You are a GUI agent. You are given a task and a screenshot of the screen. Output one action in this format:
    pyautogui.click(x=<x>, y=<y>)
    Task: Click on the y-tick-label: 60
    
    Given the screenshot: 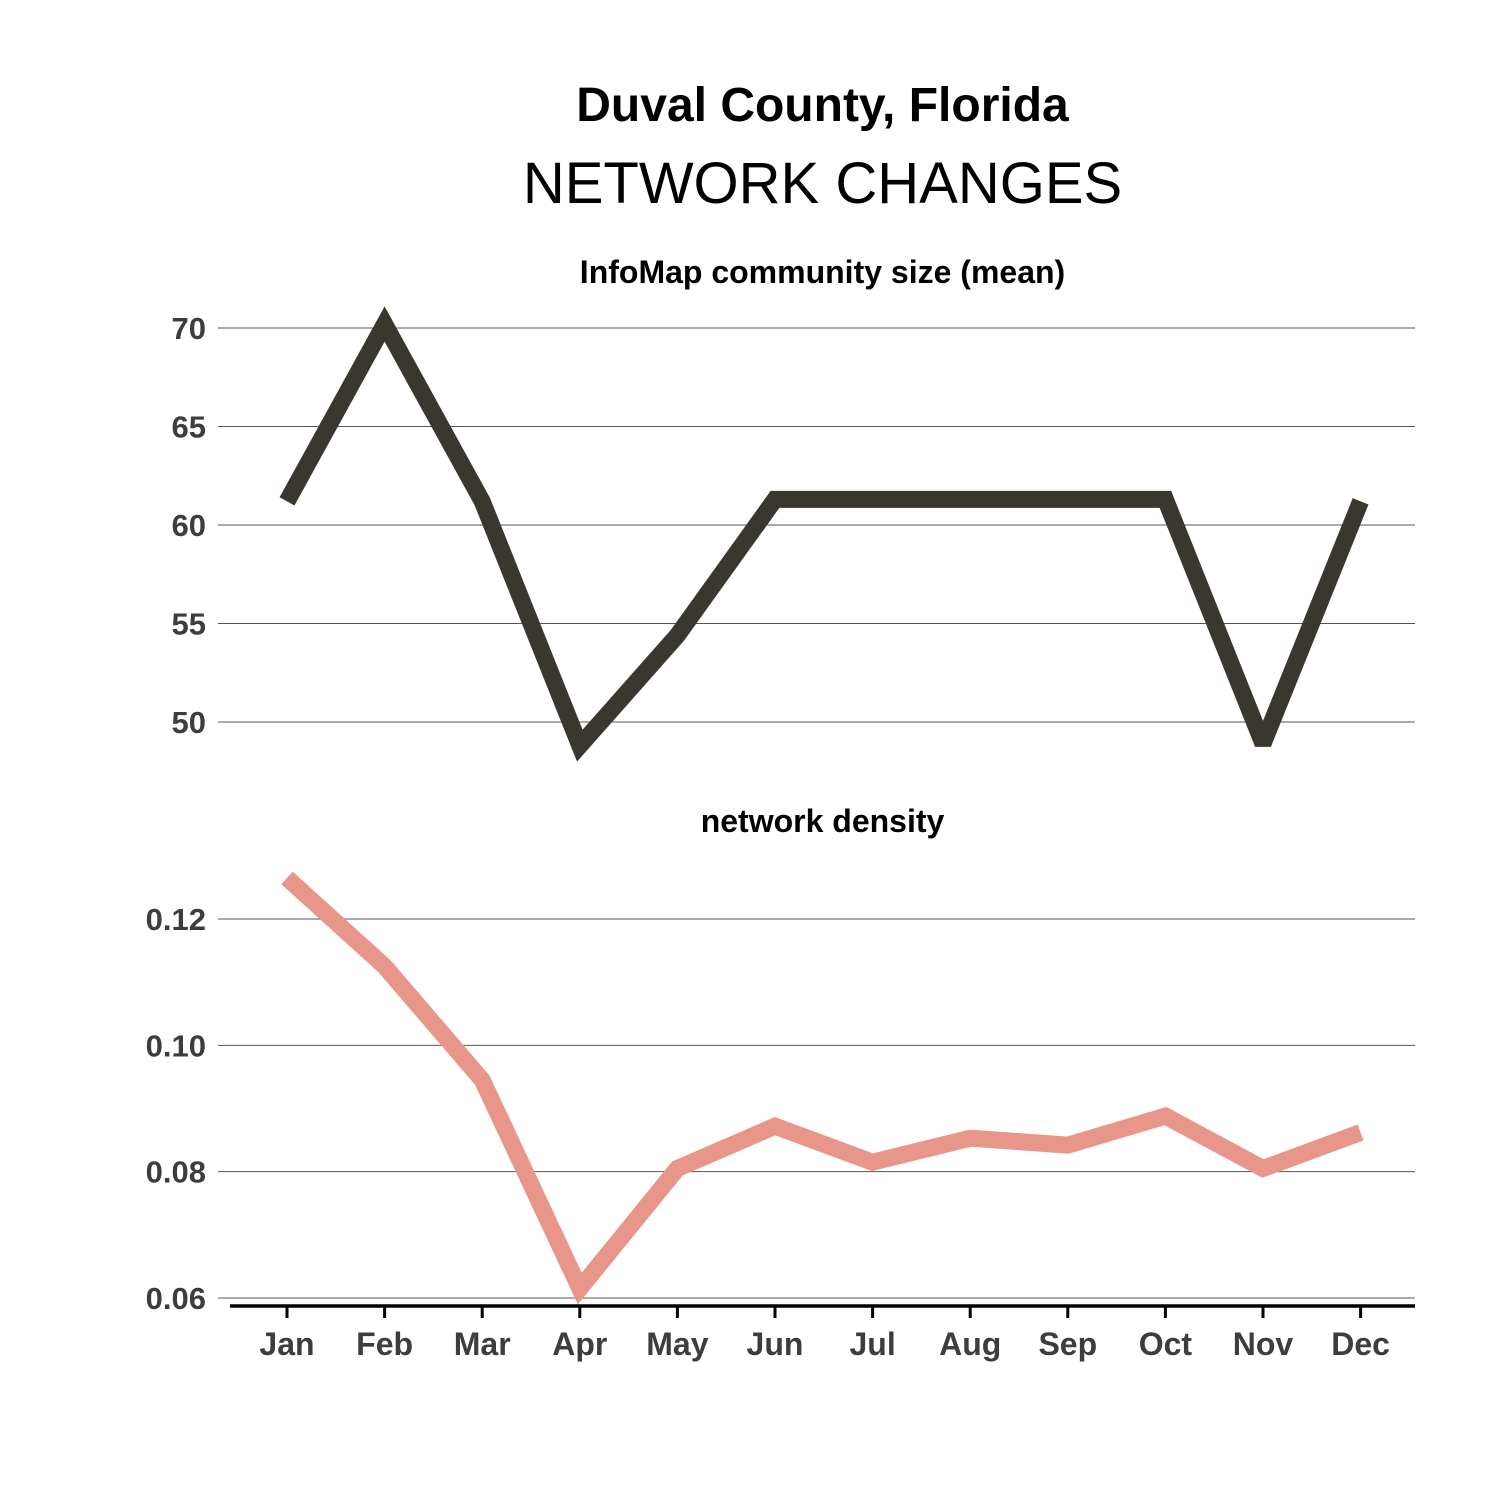 What is the action you would take?
    pyautogui.click(x=189, y=525)
    